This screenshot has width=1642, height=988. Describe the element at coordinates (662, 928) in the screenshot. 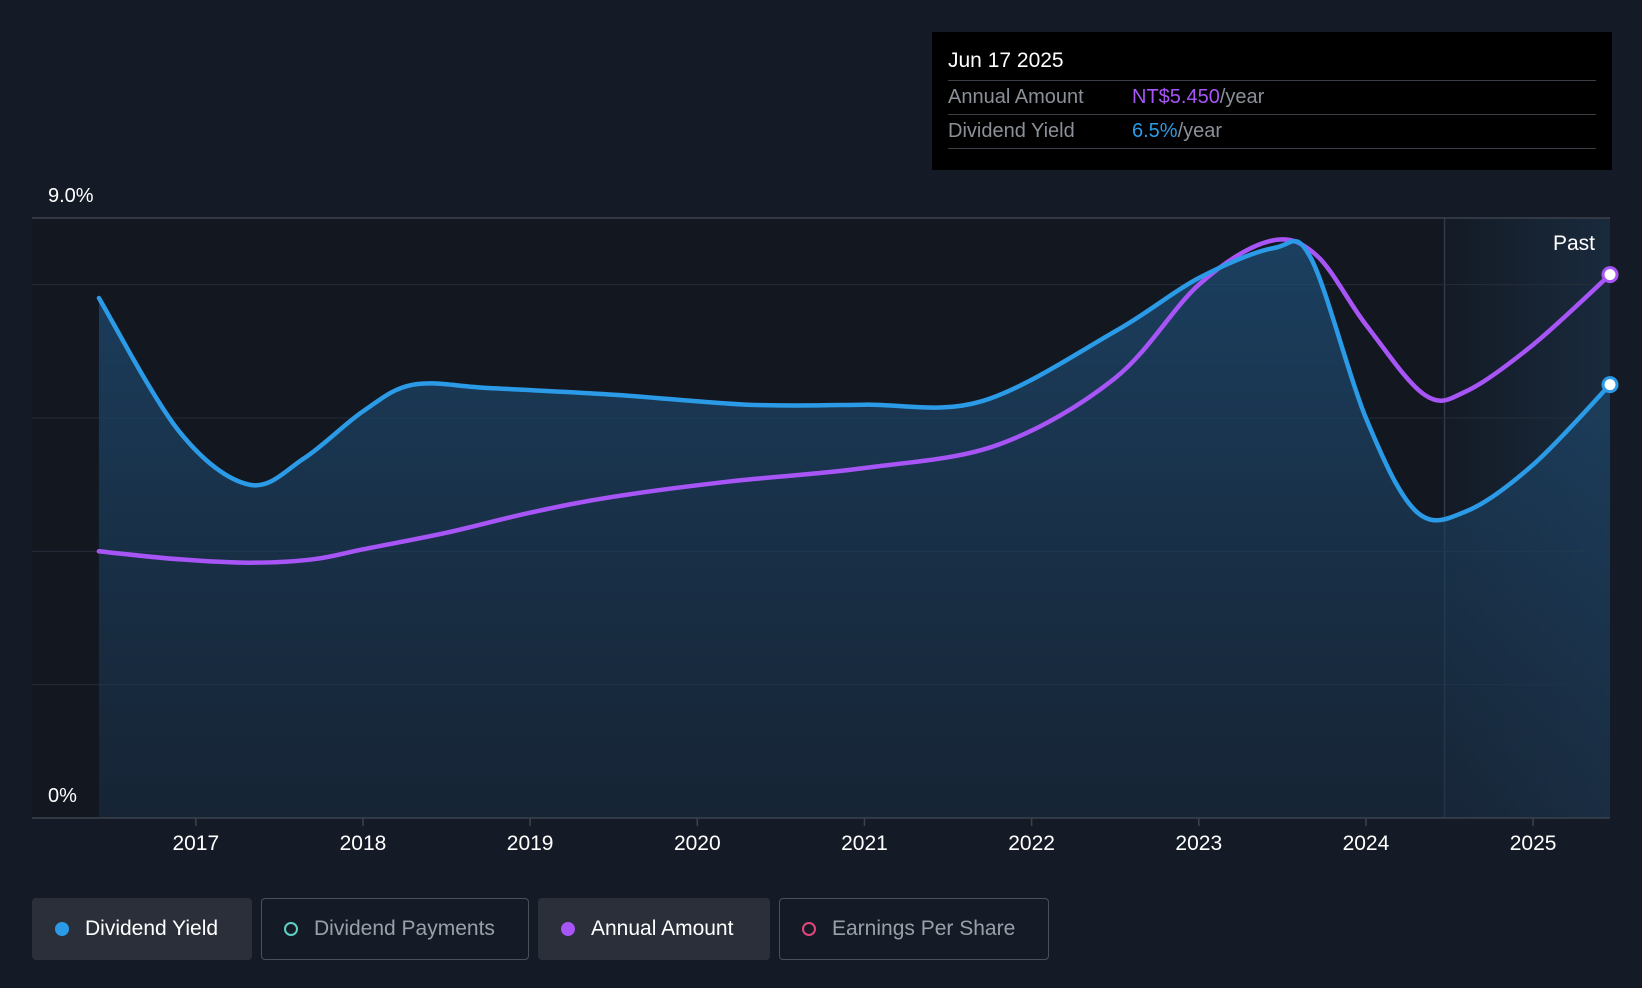

I see `legend-label: Annual Amount` at that location.